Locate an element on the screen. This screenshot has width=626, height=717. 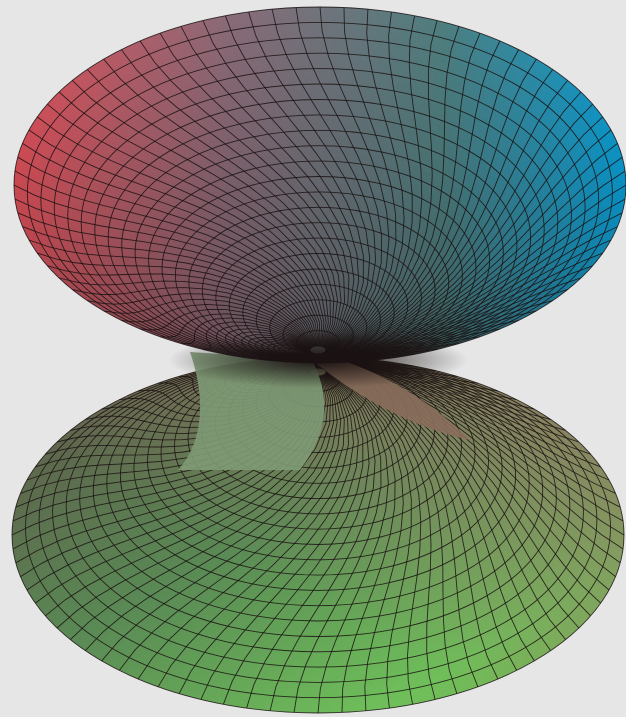
surface-throat is located at coordinates (318, 360).